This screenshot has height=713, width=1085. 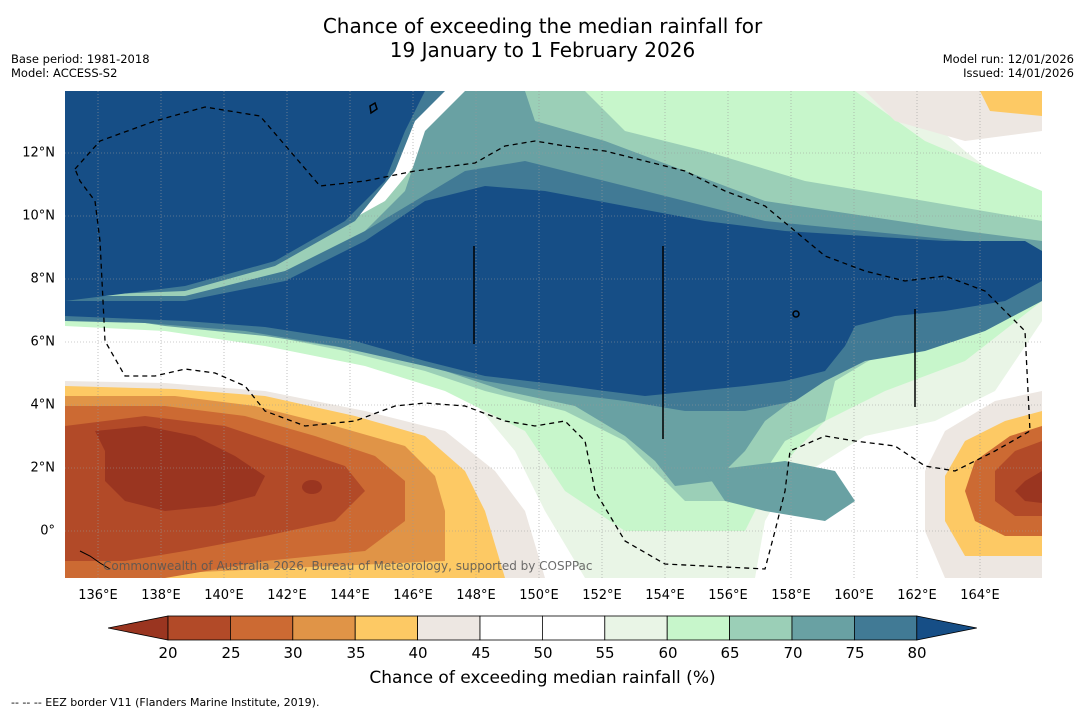 I want to click on y-tick: 10°N, so click(x=38, y=216).